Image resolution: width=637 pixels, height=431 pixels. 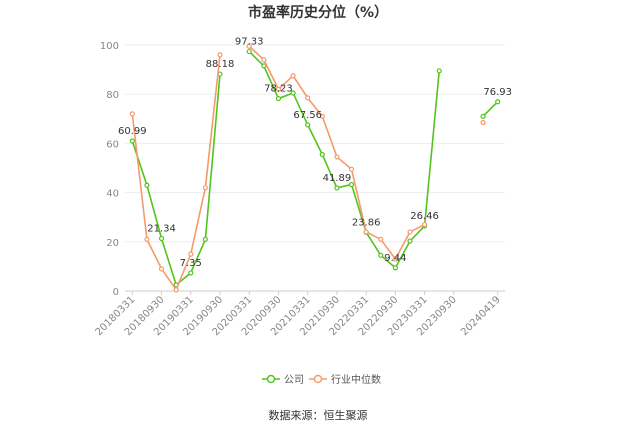 What do you see at coordinates (497, 92) in the screenshot?
I see `data-label: 76.93` at bounding box center [497, 92].